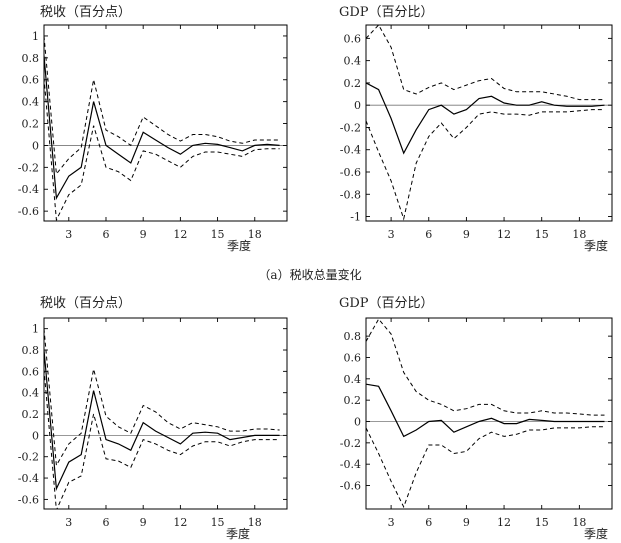  What do you see at coordinates (309, 274) in the screenshot?
I see `panel-caption: （a）税收总量变化` at bounding box center [309, 274].